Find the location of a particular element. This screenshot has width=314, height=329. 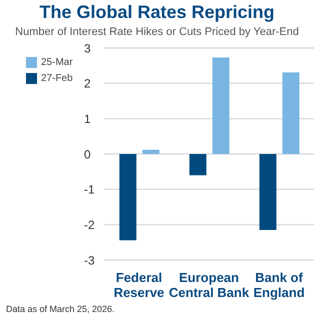

y-tick-label: -3 is located at coordinates (89, 260).